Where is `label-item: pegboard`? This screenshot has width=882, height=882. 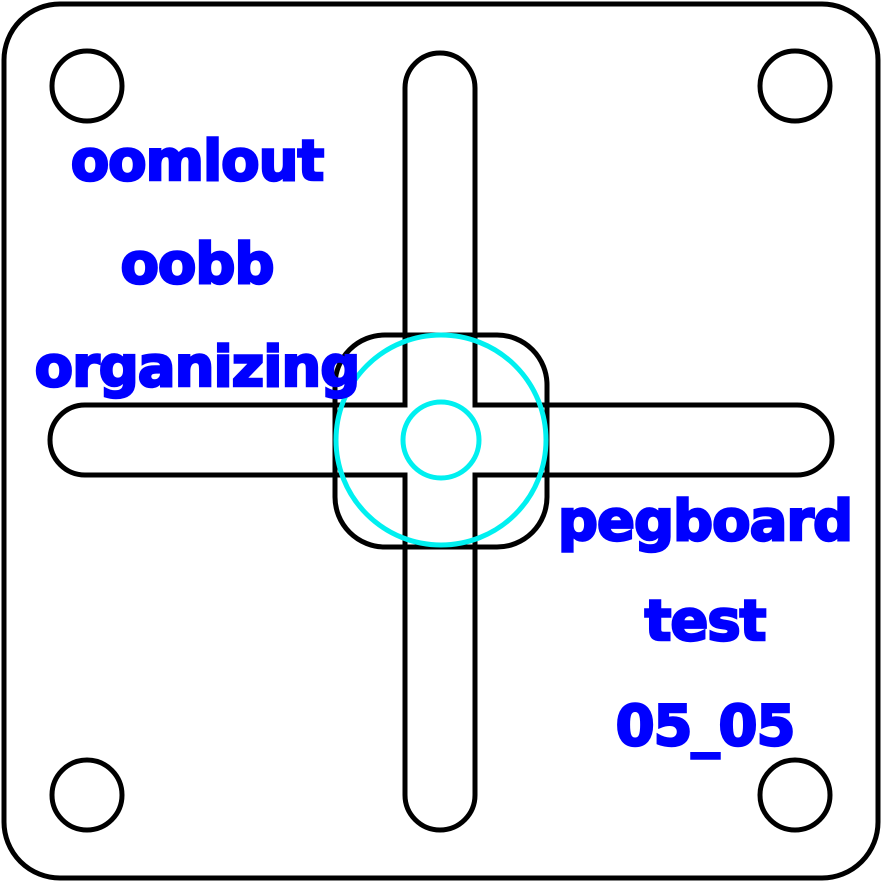 label-item: pegboard is located at coordinates (705, 521).